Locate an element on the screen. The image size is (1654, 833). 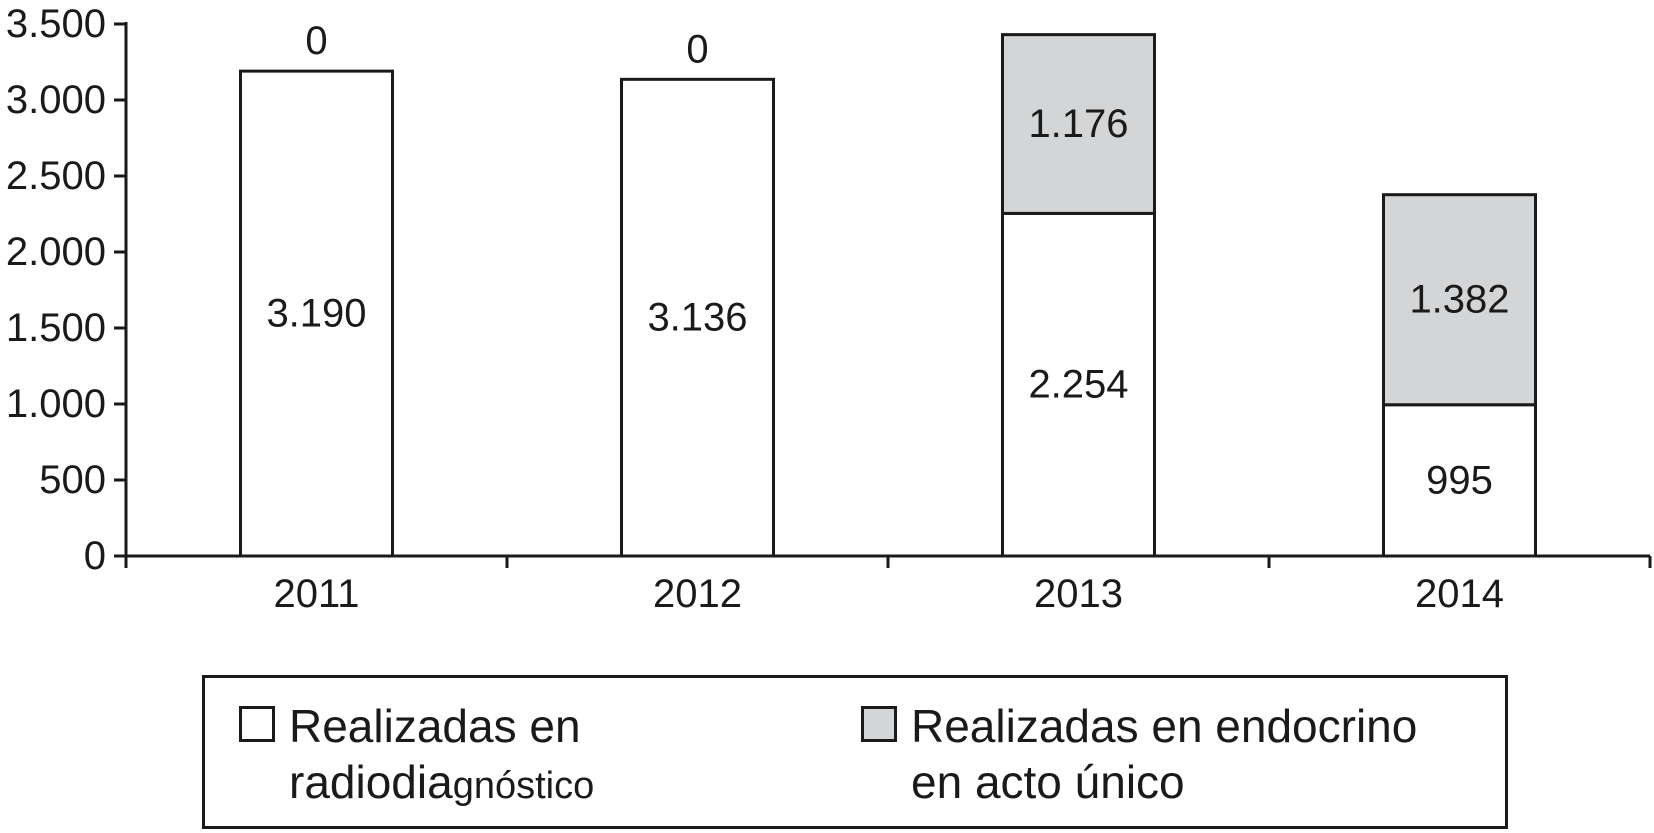
legend-label-radiodiagnostico: Realizadas en radiodiagnóstico is located at coordinates (442, 754).